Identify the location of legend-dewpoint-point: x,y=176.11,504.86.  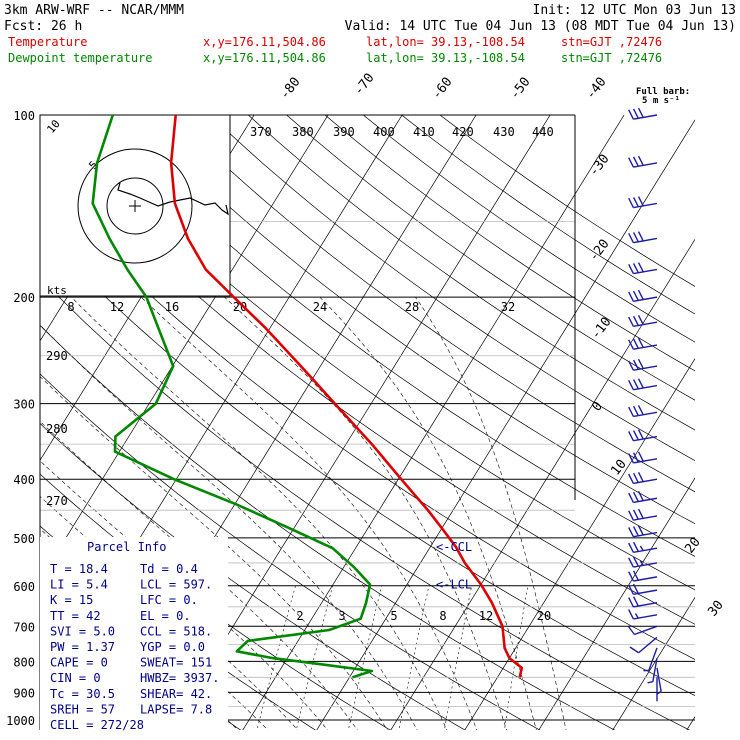
(264, 58).